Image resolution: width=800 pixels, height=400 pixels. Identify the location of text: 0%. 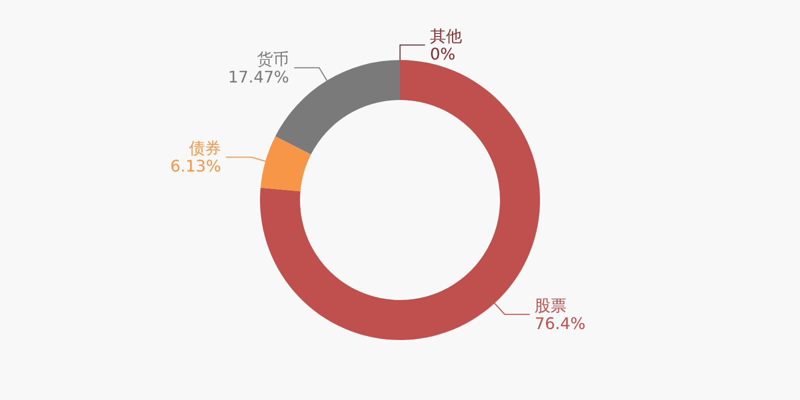
(443, 54).